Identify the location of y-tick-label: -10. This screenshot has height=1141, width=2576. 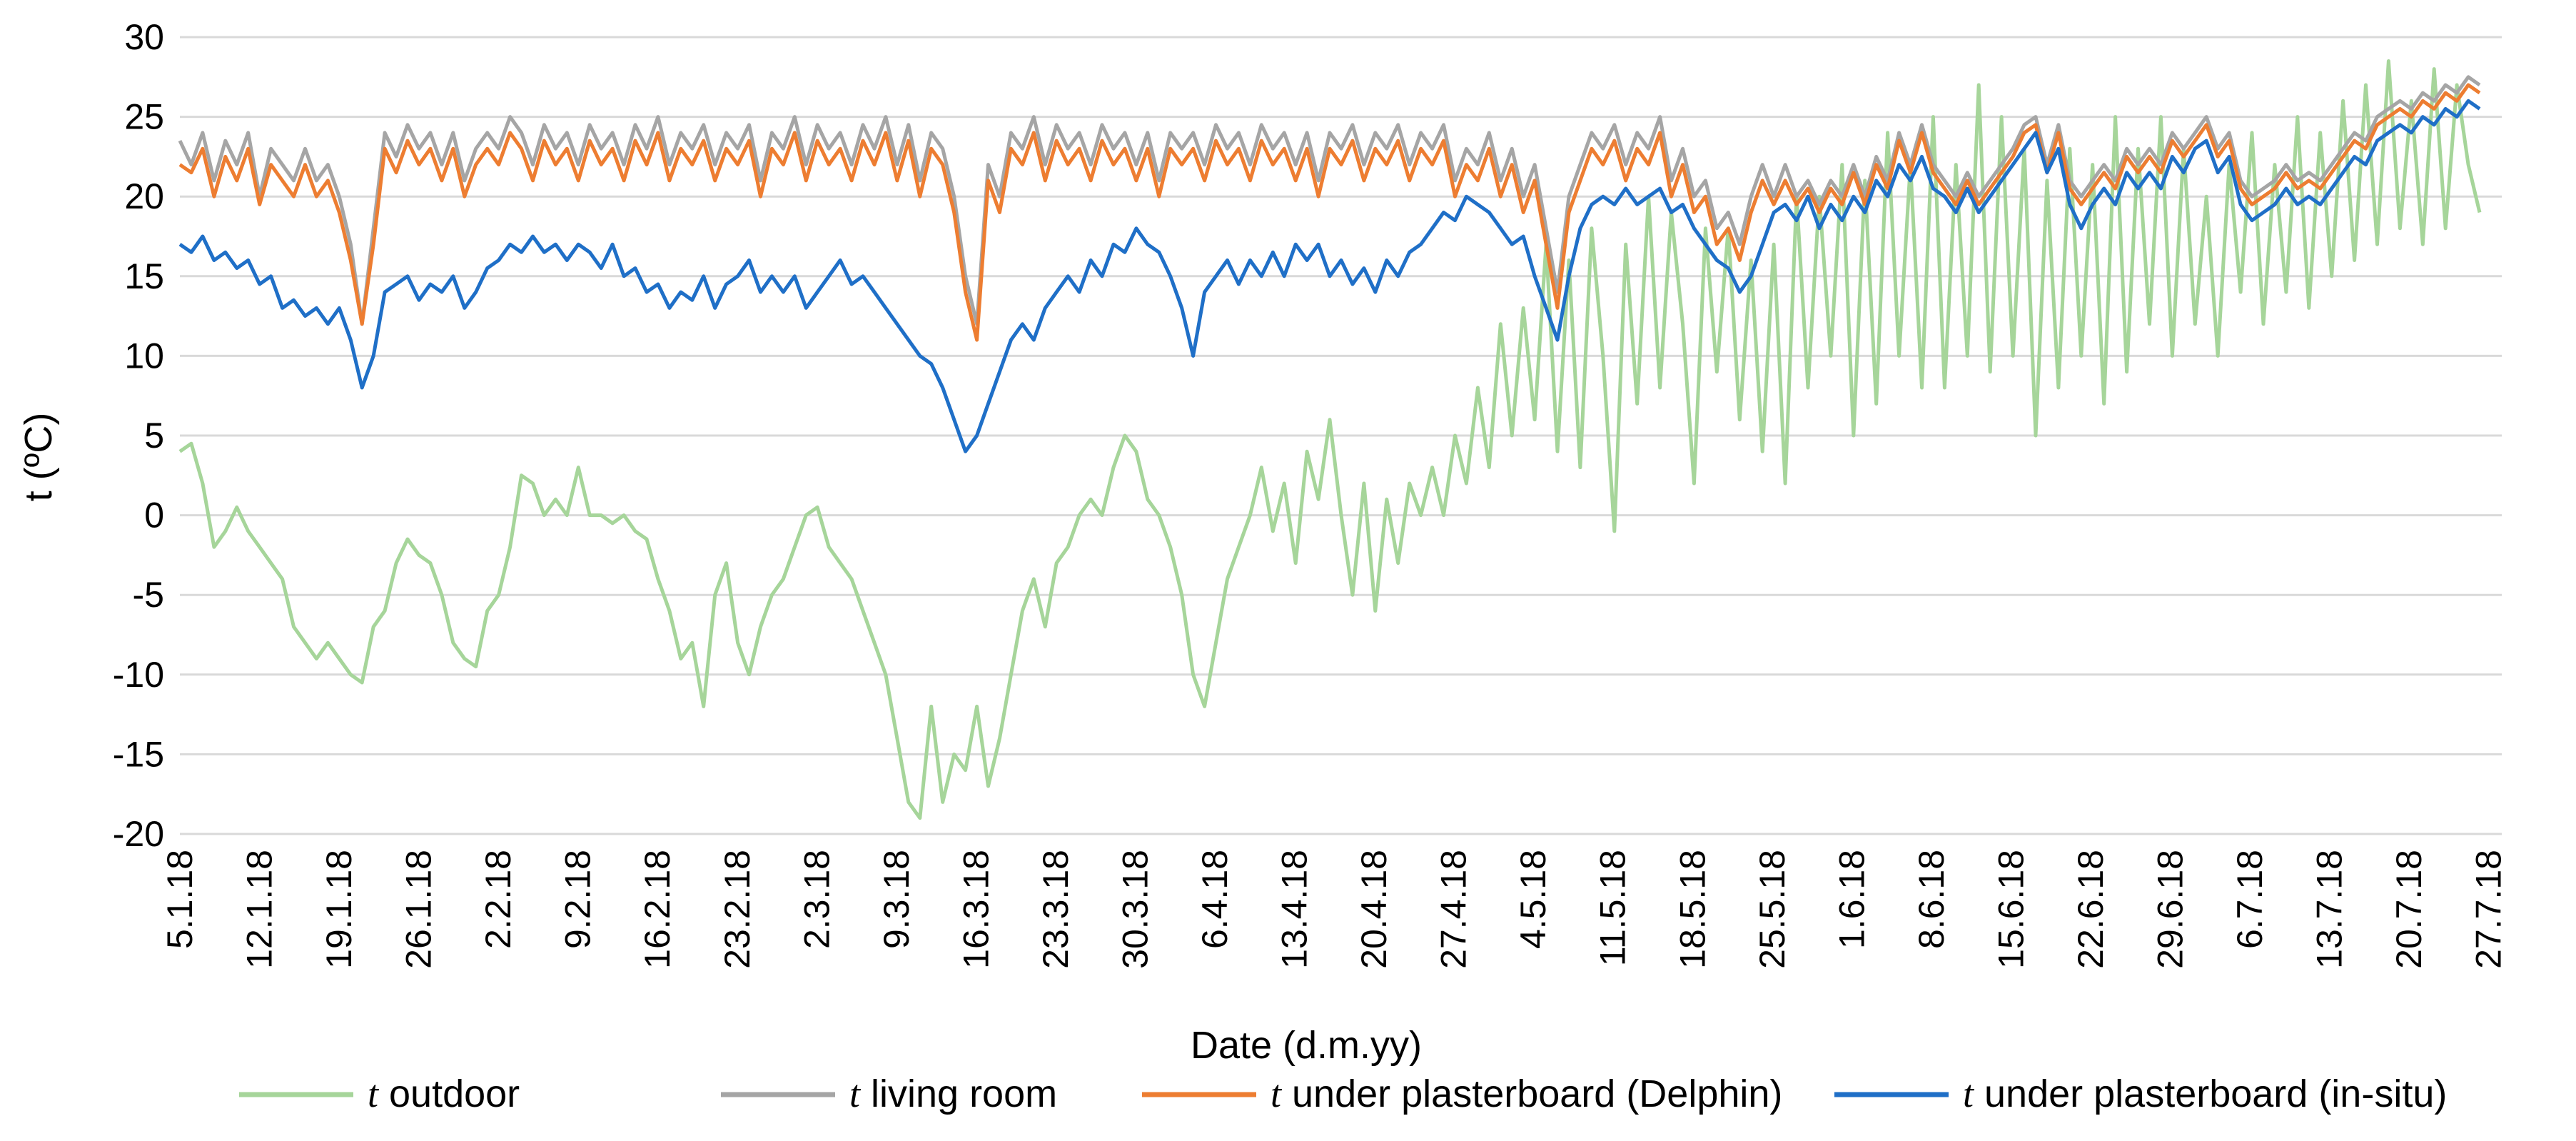
(138, 675).